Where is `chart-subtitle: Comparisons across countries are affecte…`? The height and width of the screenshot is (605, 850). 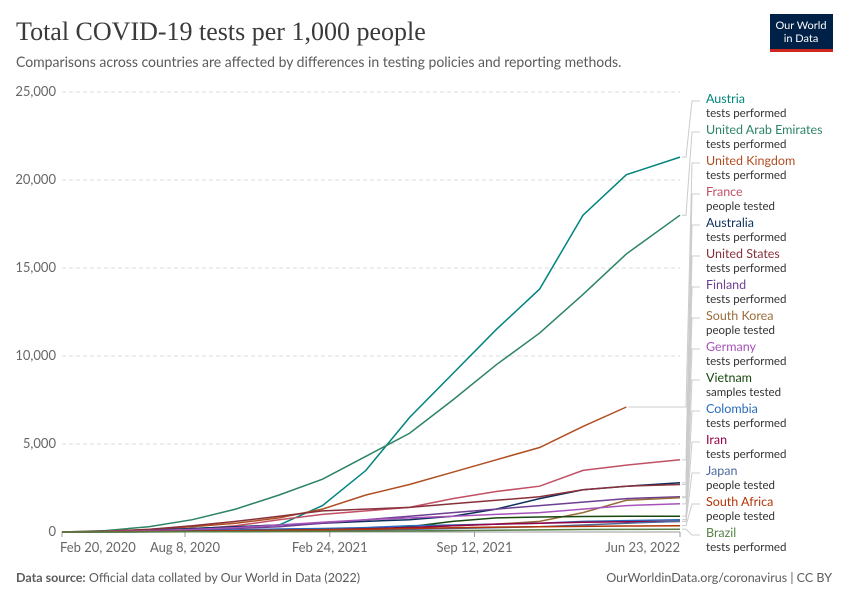 chart-subtitle: Comparisons across countries are affecte… is located at coordinates (318, 61).